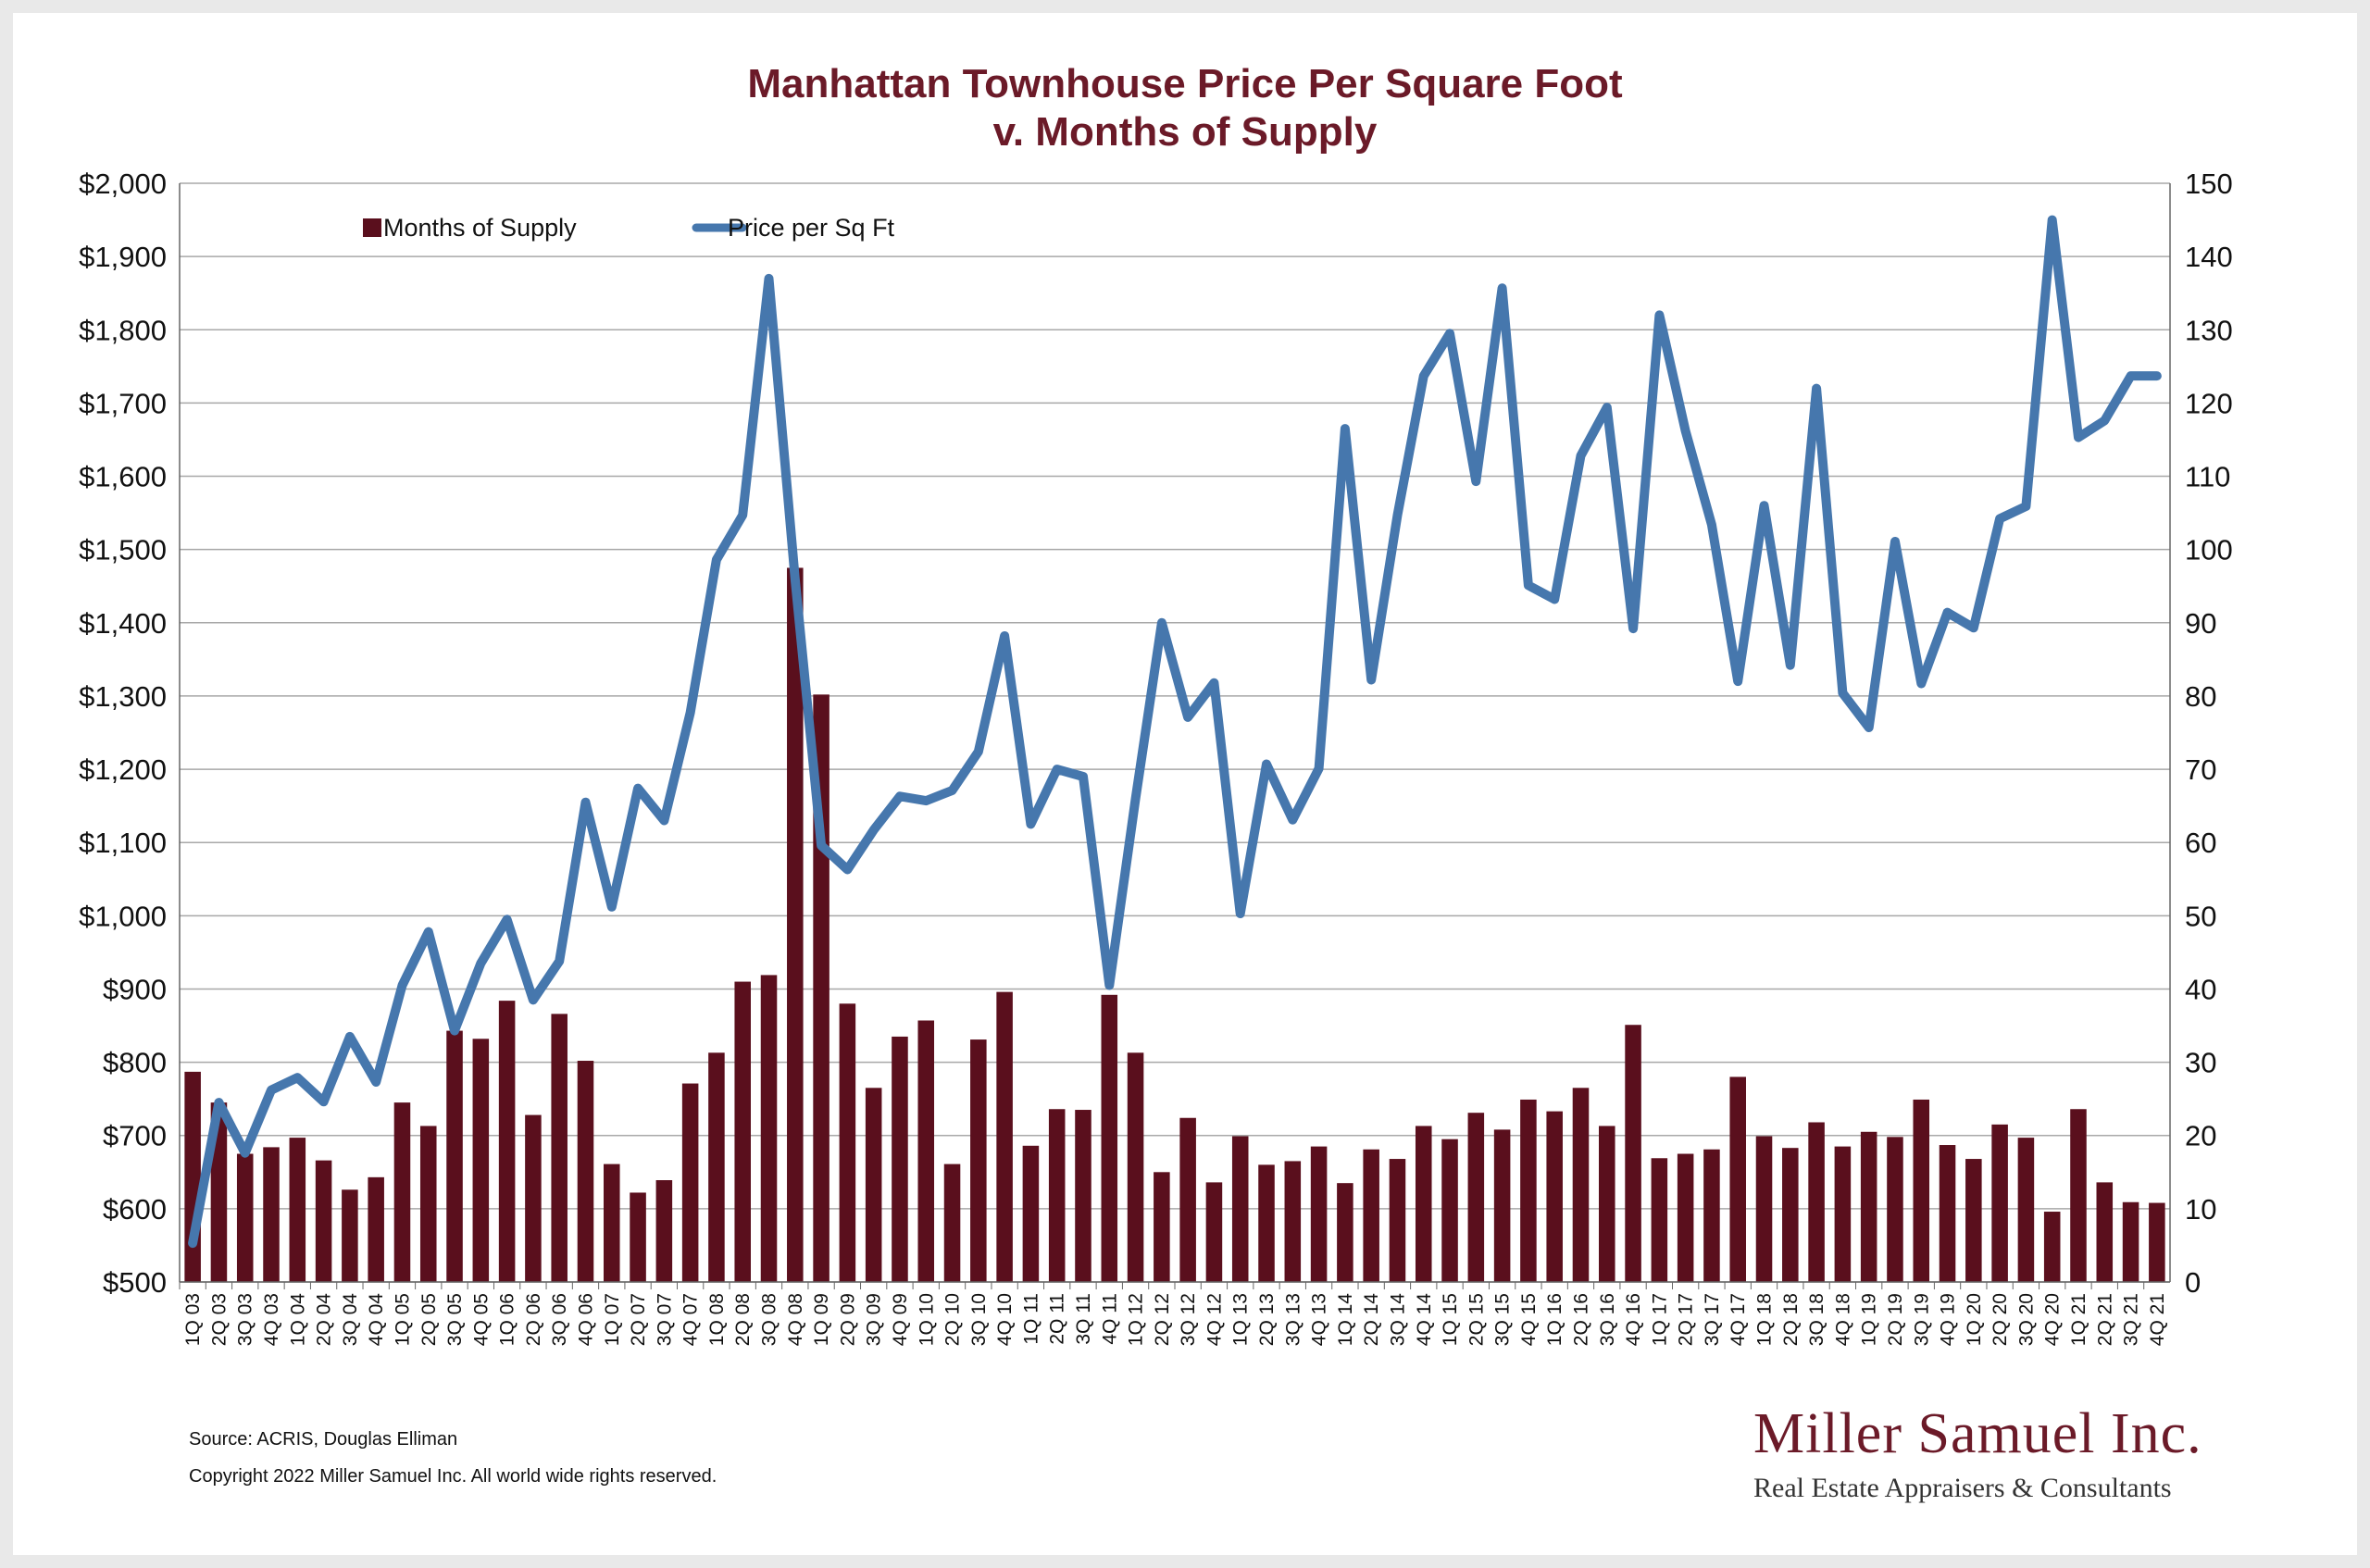 This screenshot has height=1568, width=2370. What do you see at coordinates (1607, 1319) in the screenshot?
I see `x-tick-label: 3Q 16` at bounding box center [1607, 1319].